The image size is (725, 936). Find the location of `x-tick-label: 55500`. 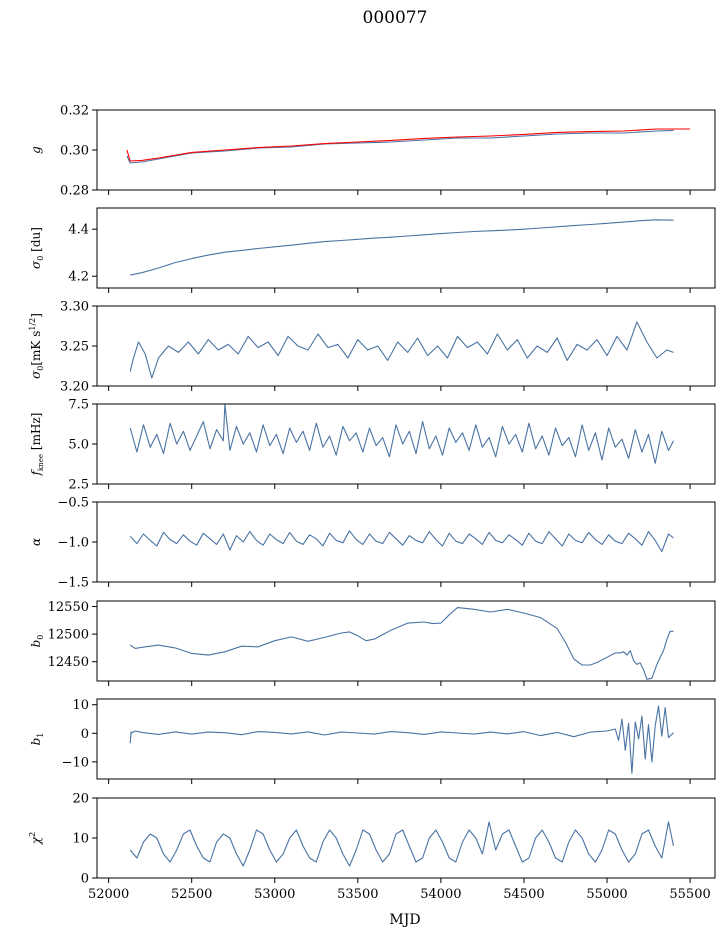

x-tick-label: 55500 is located at coordinates (689, 894).